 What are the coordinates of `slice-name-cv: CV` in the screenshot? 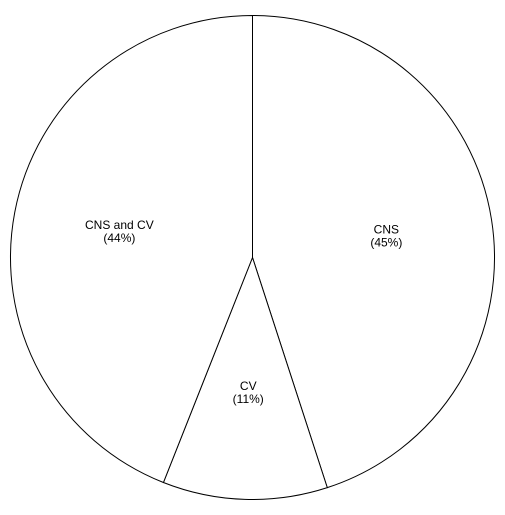 It's located at (248, 386).